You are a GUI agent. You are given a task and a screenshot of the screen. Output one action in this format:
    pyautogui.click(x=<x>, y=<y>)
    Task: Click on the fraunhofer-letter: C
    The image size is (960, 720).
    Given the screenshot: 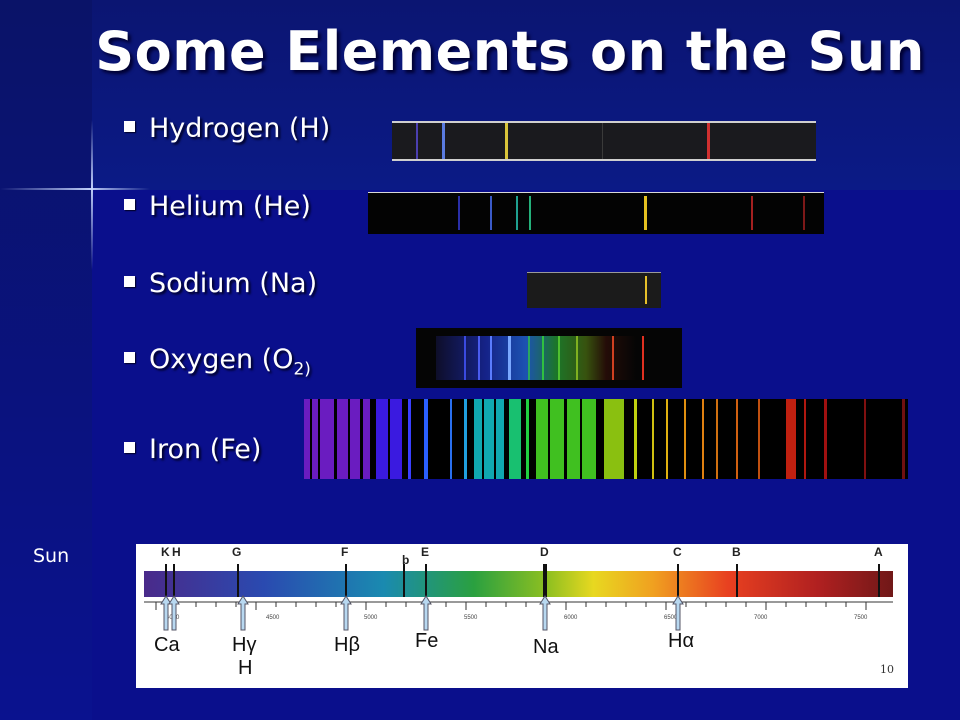 What is the action you would take?
    pyautogui.click(x=677, y=552)
    